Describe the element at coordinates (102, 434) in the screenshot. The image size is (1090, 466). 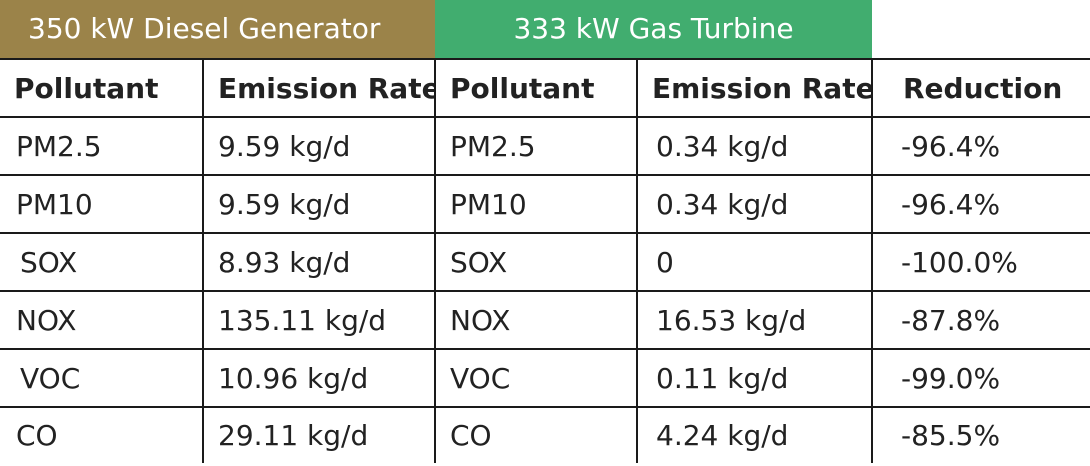
I see `diesel-pollutant-cell: CO` at that location.